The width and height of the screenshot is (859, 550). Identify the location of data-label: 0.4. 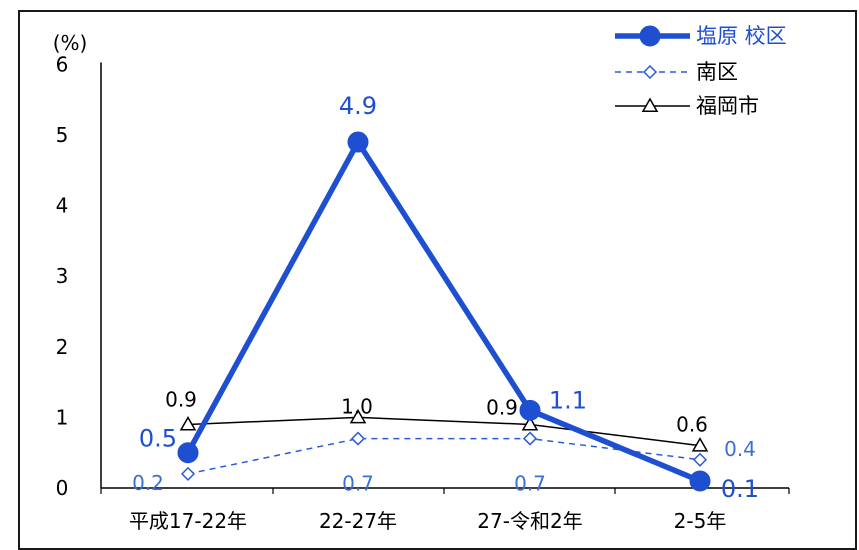
(740, 449).